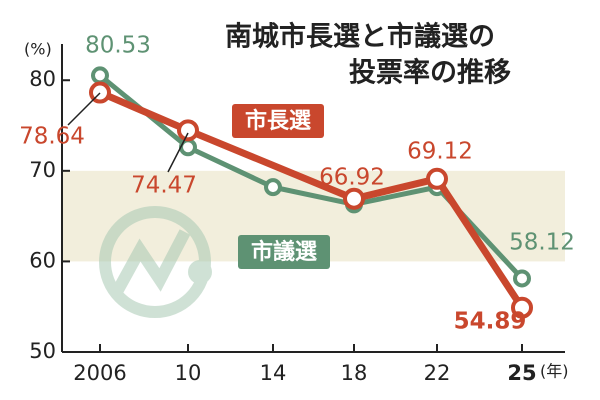 The width and height of the screenshot is (600, 400). Describe the element at coordinates (118, 46) in the screenshot. I see `value-label: 80.53` at that location.